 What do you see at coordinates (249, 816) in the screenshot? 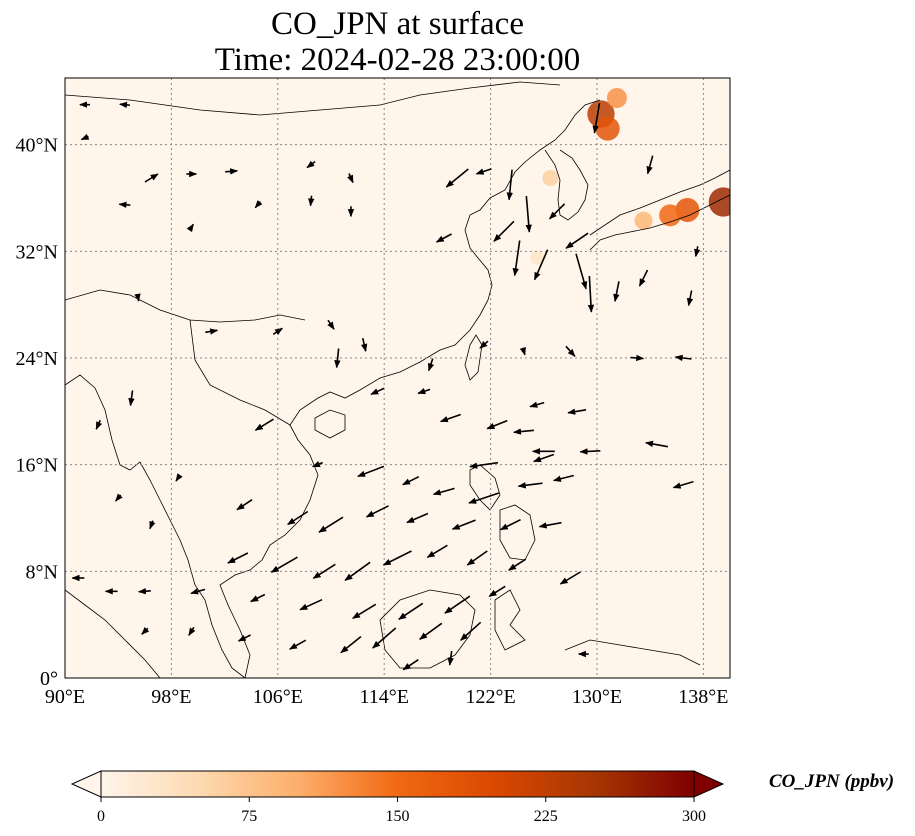
I see `colorbar-tick-label: 75` at bounding box center [249, 816].